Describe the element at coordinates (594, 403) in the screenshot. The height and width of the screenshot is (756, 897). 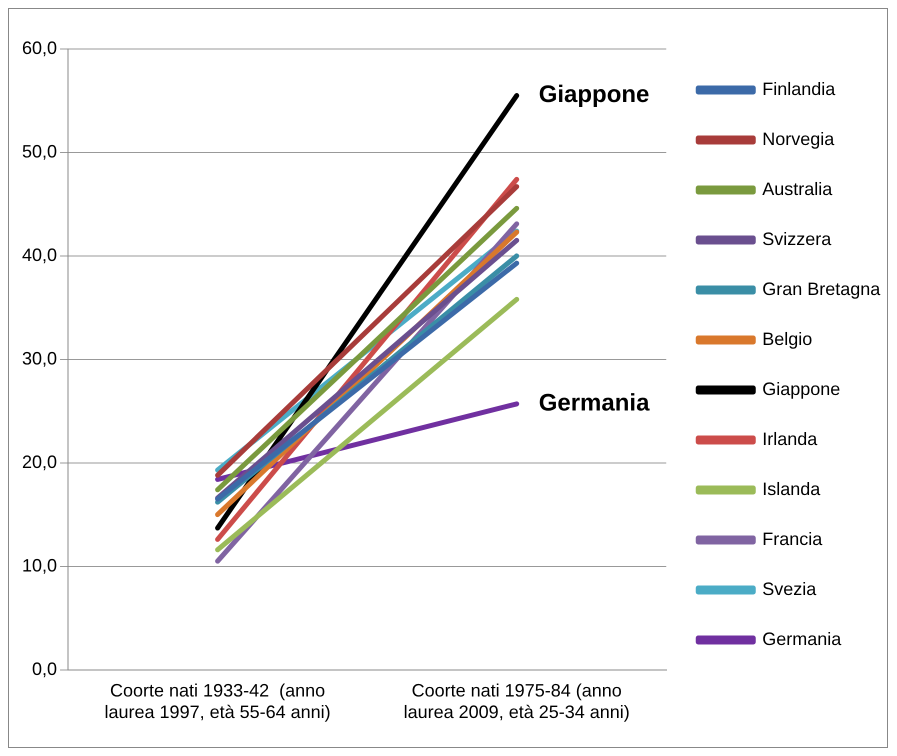
I see `annotation: Germania` at that location.